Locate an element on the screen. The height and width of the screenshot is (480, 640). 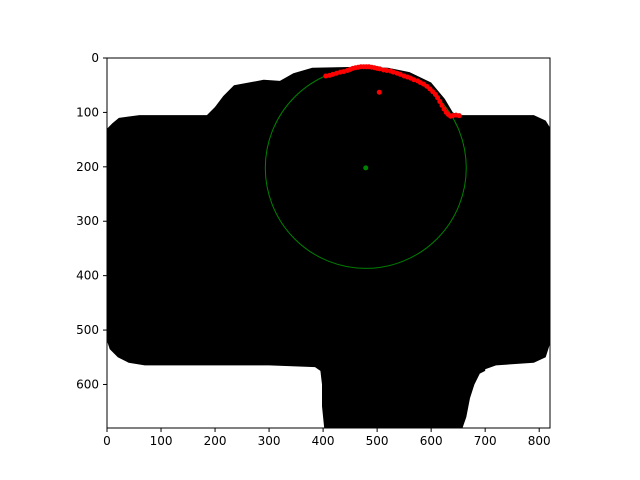
x-tick-label: 500 is located at coordinates (377, 441).